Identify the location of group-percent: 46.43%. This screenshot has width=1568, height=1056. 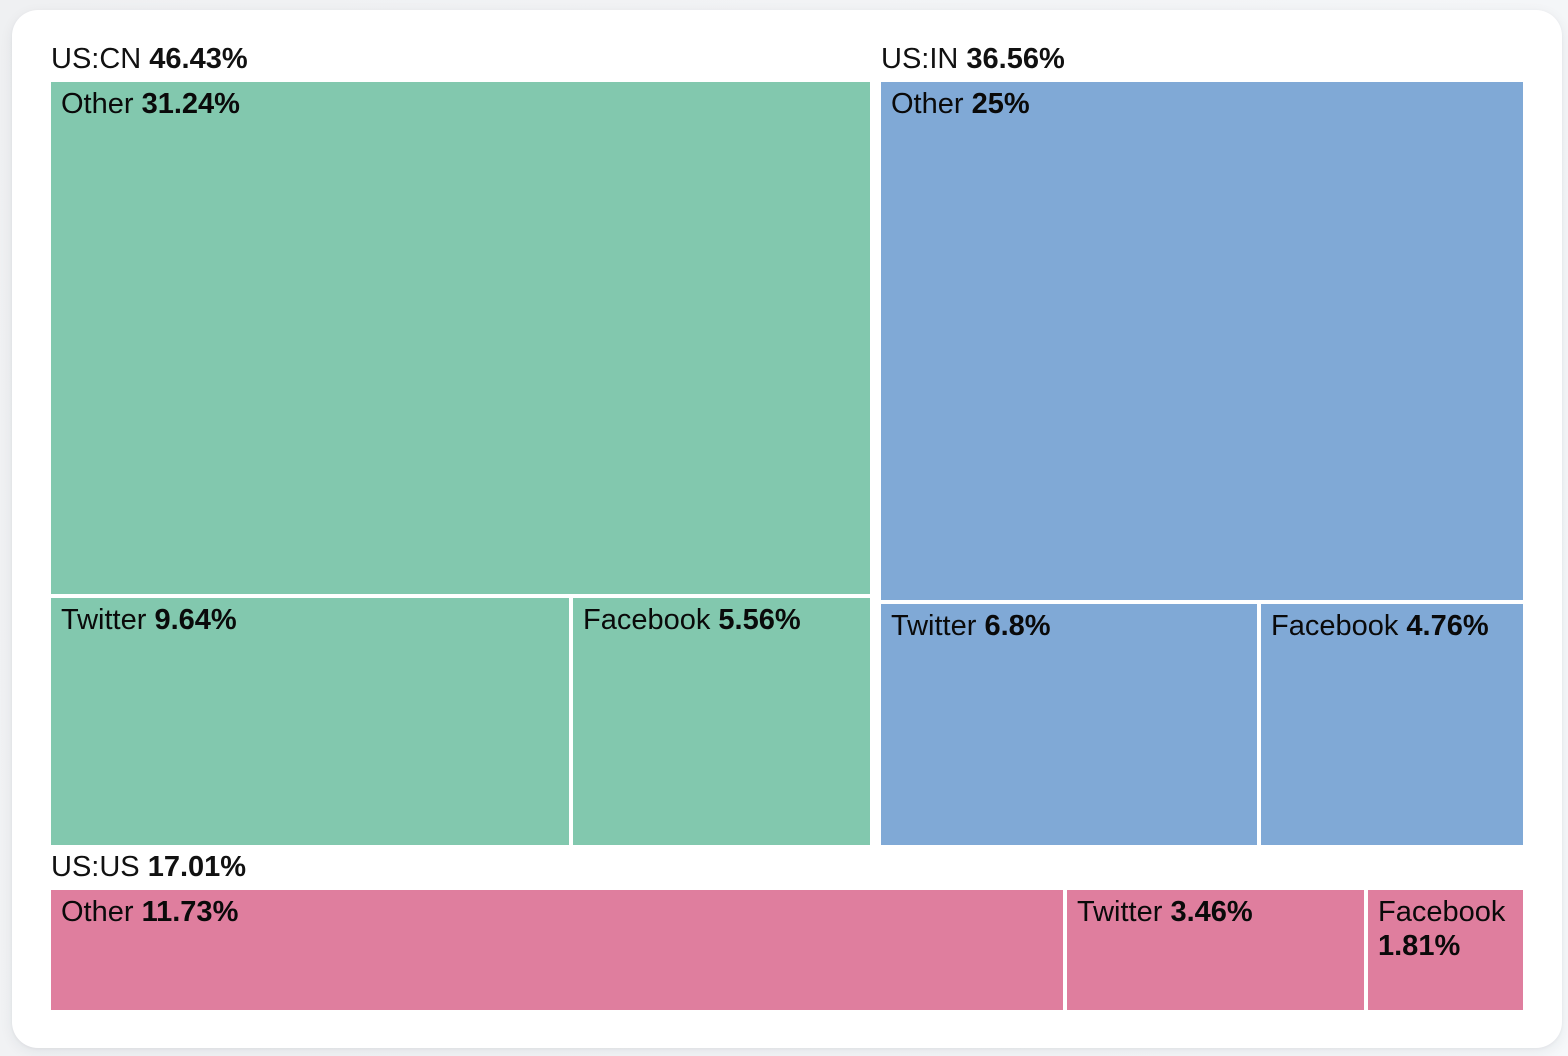
(198, 59).